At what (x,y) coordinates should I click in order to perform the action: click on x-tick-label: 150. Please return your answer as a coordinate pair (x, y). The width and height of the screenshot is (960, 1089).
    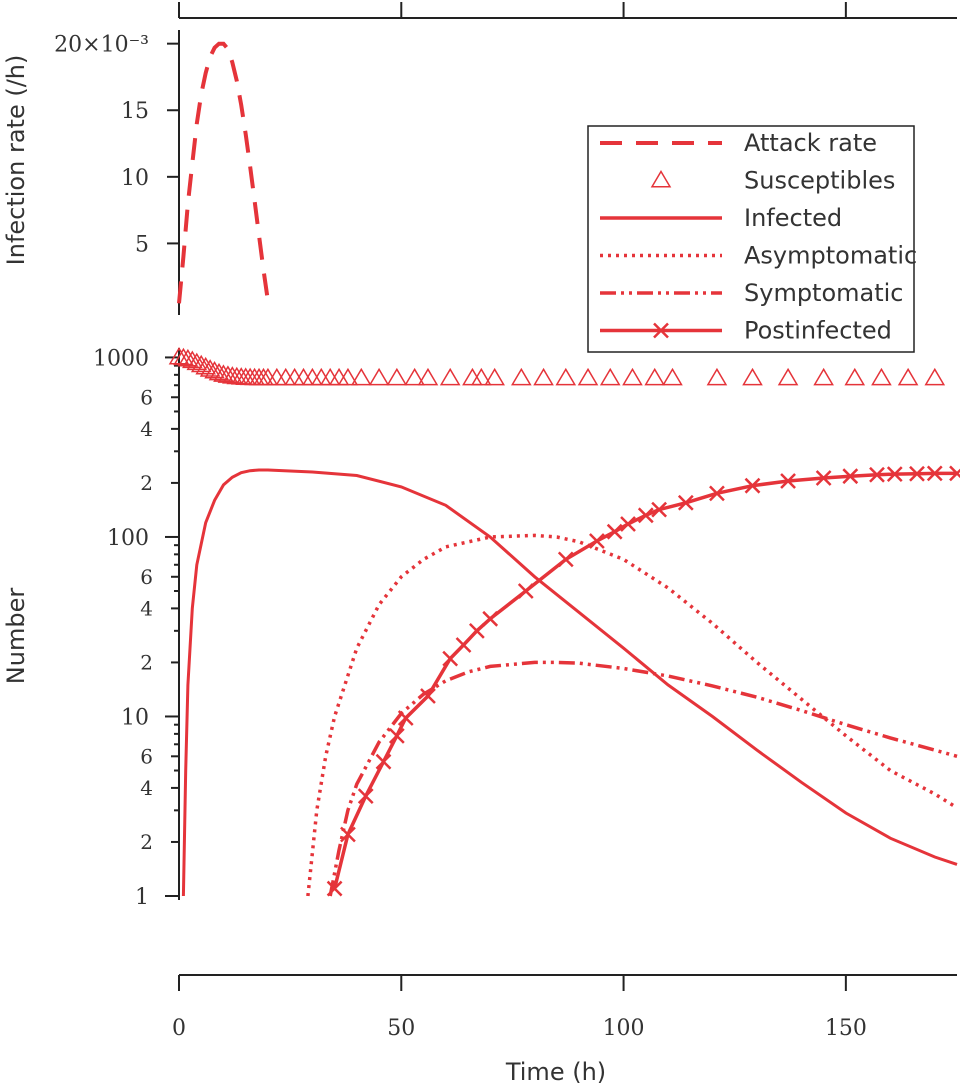
    Looking at the image, I should click on (846, 1028).